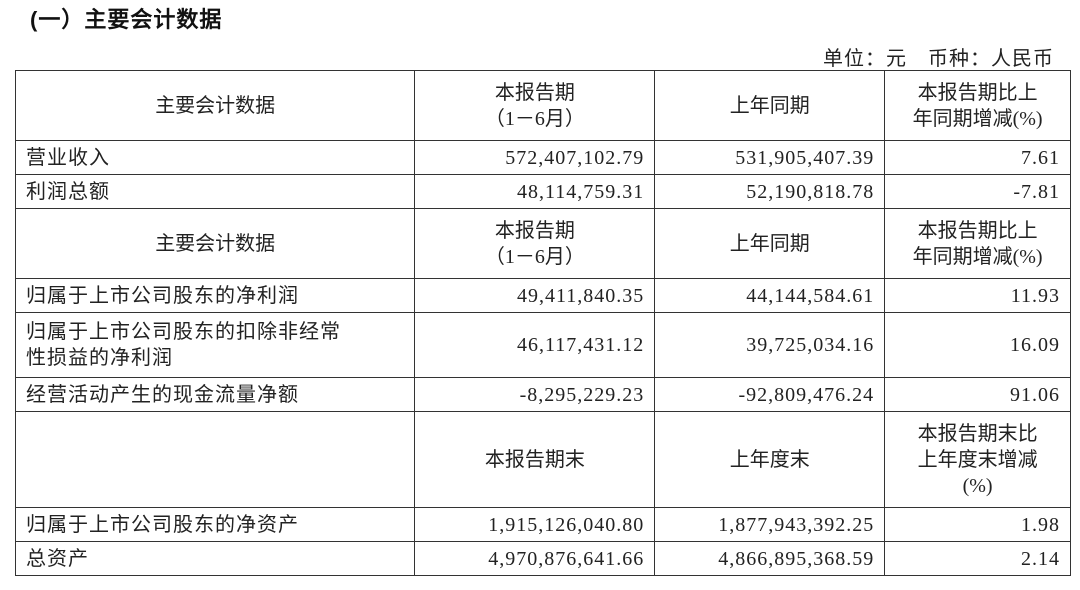  I want to click on table-row: 利润总额 48,114,759.31 52,190,818.78 -7.81, so click(542, 191).